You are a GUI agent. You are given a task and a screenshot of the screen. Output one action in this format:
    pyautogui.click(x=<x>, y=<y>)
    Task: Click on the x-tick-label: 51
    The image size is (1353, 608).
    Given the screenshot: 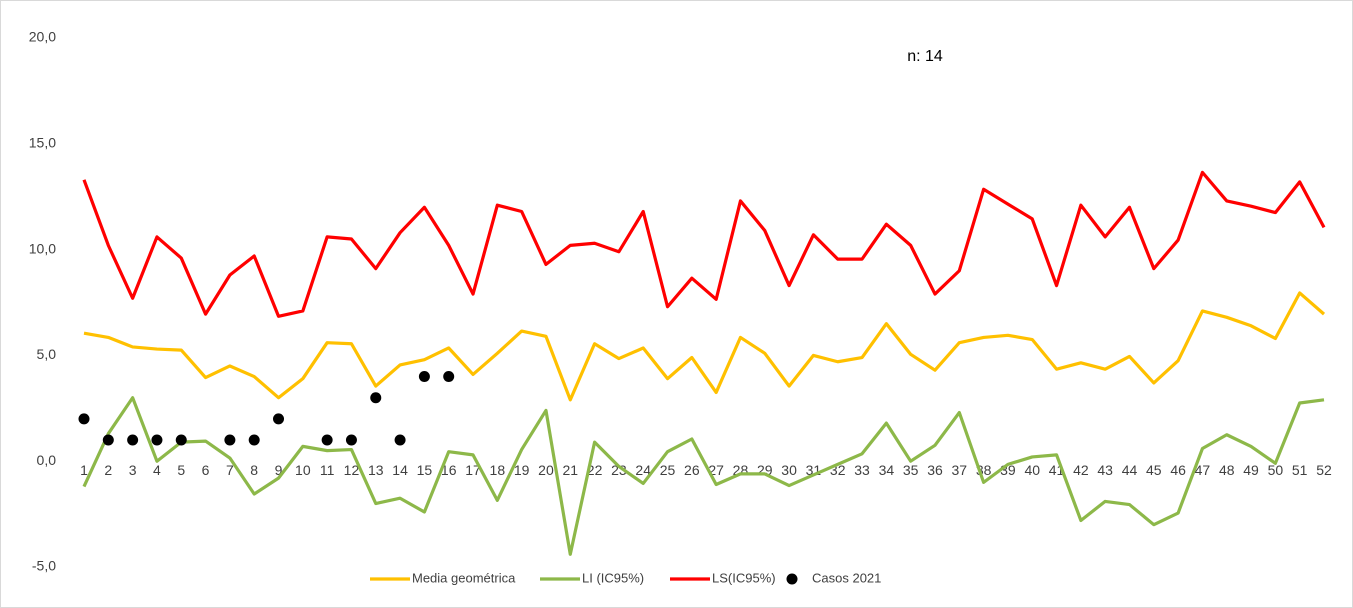 What is the action you would take?
    pyautogui.click(x=1300, y=470)
    